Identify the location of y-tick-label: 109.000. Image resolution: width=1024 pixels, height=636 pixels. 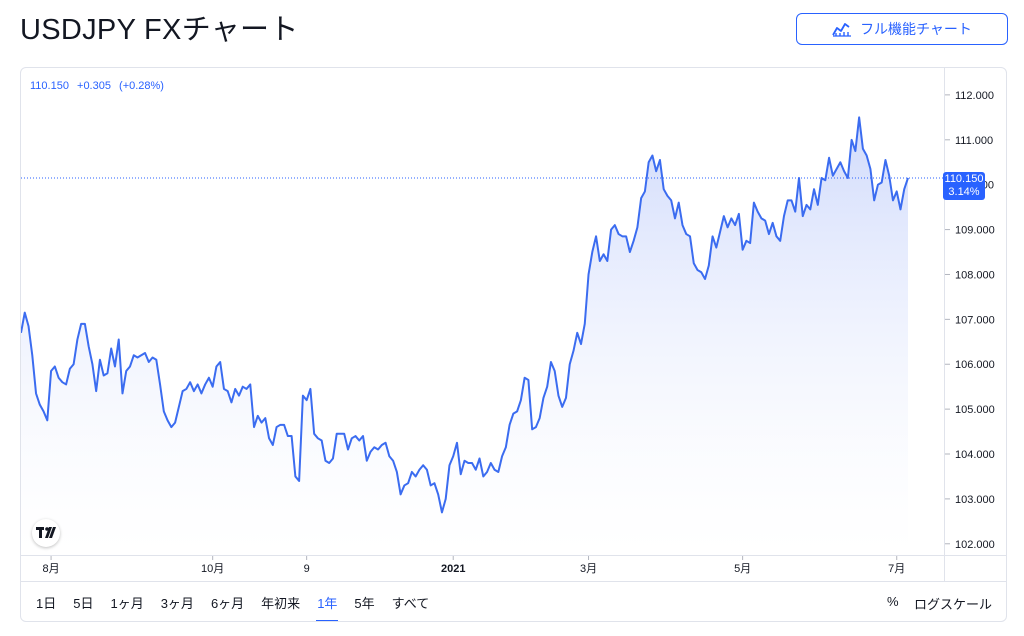
(975, 231).